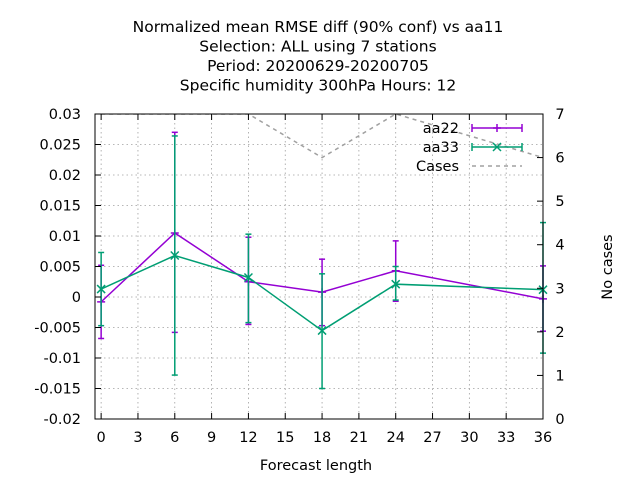  Describe the element at coordinates (559, 420) in the screenshot. I see `y2-tick-label: 0` at that location.